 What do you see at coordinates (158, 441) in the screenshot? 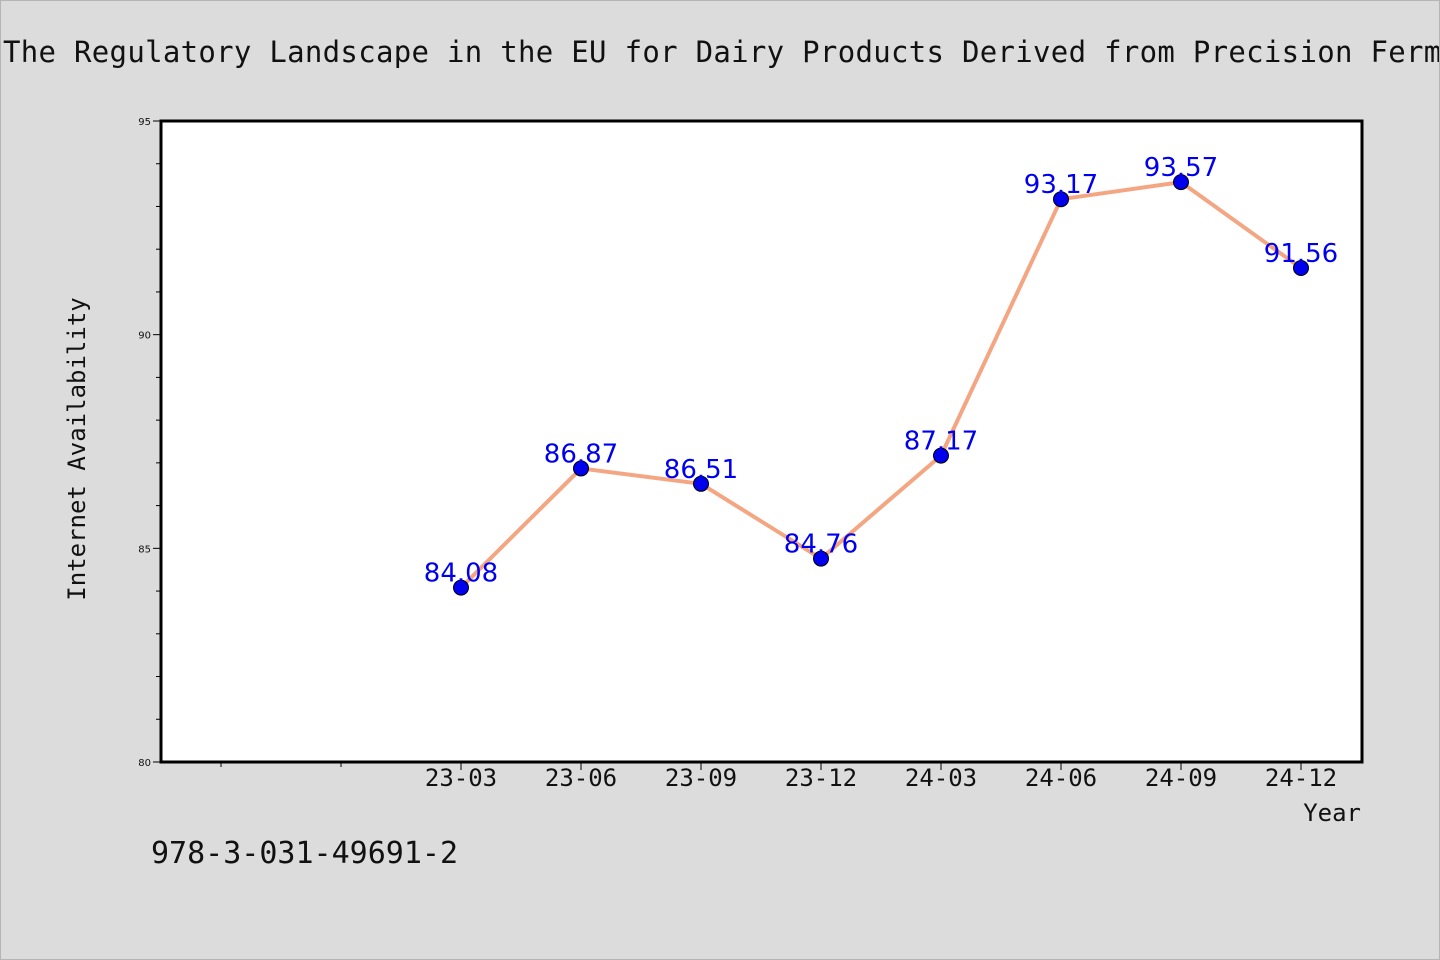
I see `y-minor-ticks` at bounding box center [158, 441].